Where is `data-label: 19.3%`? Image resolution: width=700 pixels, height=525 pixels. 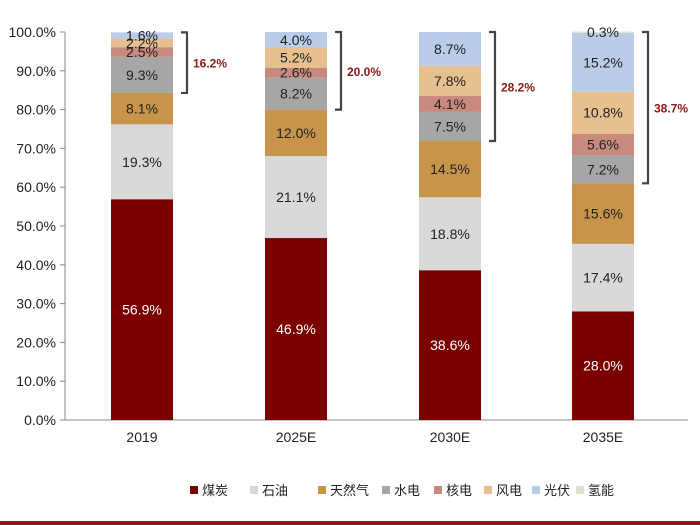 data-label: 19.3% is located at coordinates (142, 162).